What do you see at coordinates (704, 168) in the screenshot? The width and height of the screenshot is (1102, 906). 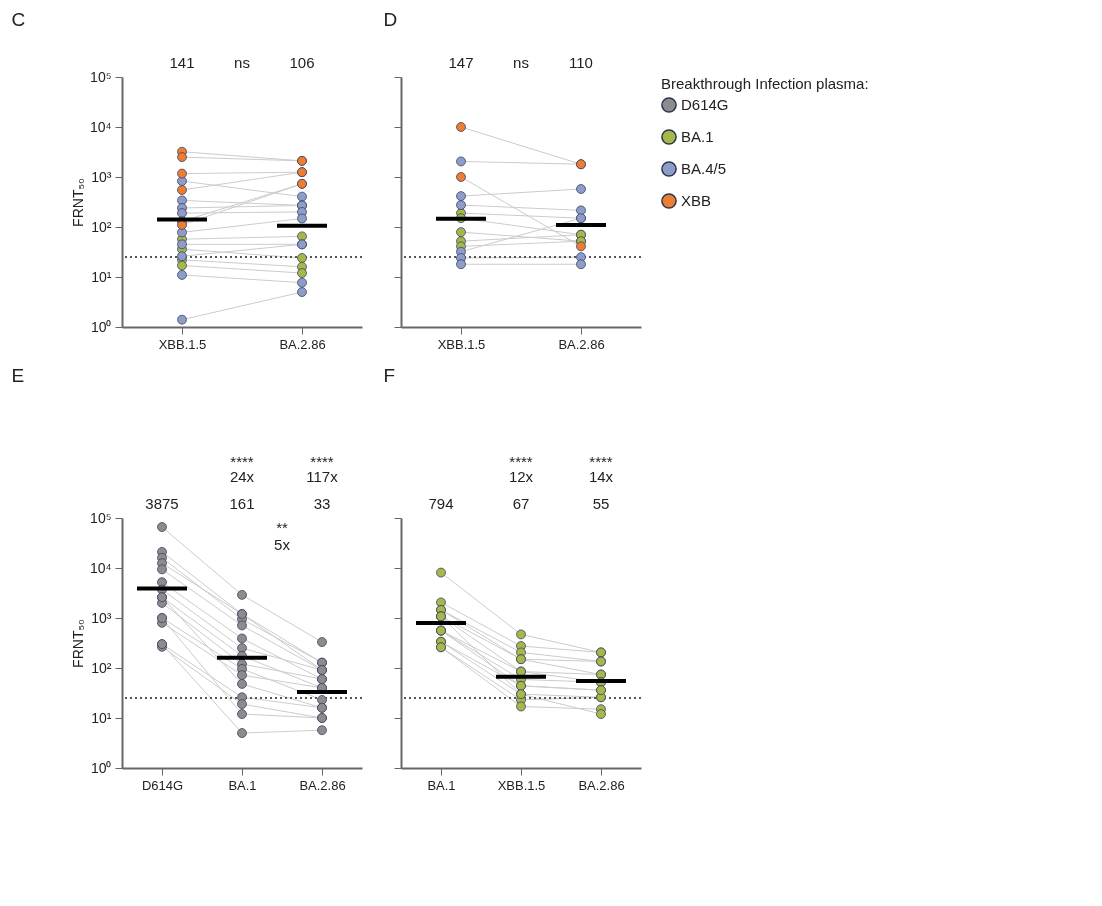 I see `legend-label: BA.4/5` at bounding box center [704, 168].